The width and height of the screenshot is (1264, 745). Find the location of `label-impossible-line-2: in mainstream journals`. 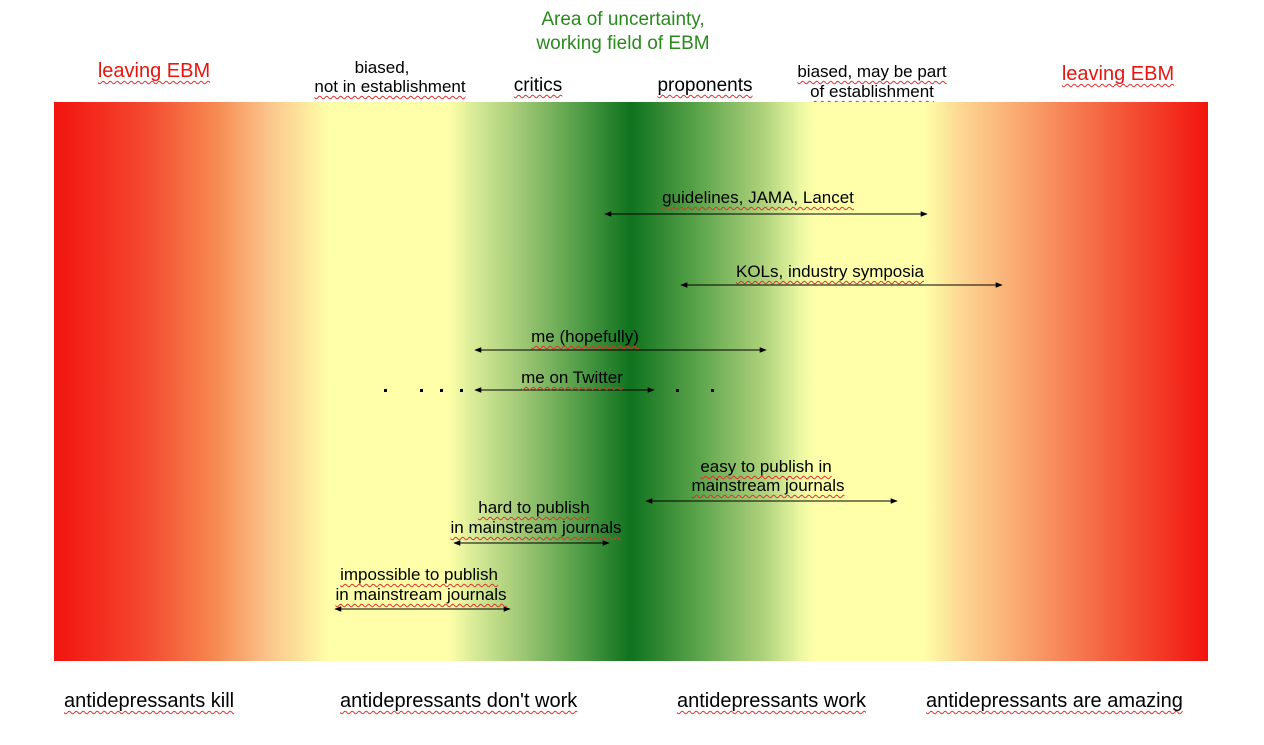

label-impossible-line-2: in mainstream journals is located at coordinates (421, 594).